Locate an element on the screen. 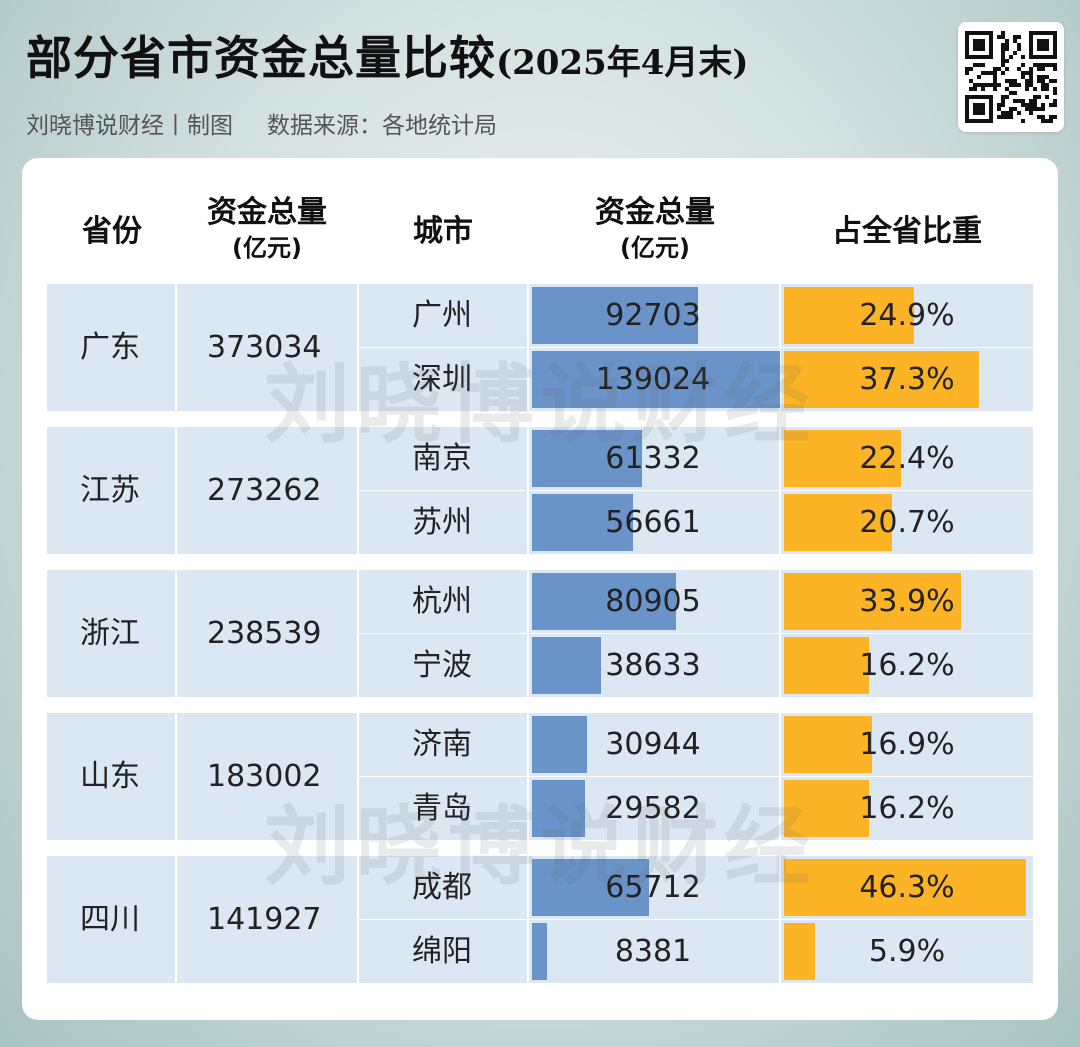 This screenshot has width=1080, height=1047. city-total-value: 30944 is located at coordinates (653, 744).